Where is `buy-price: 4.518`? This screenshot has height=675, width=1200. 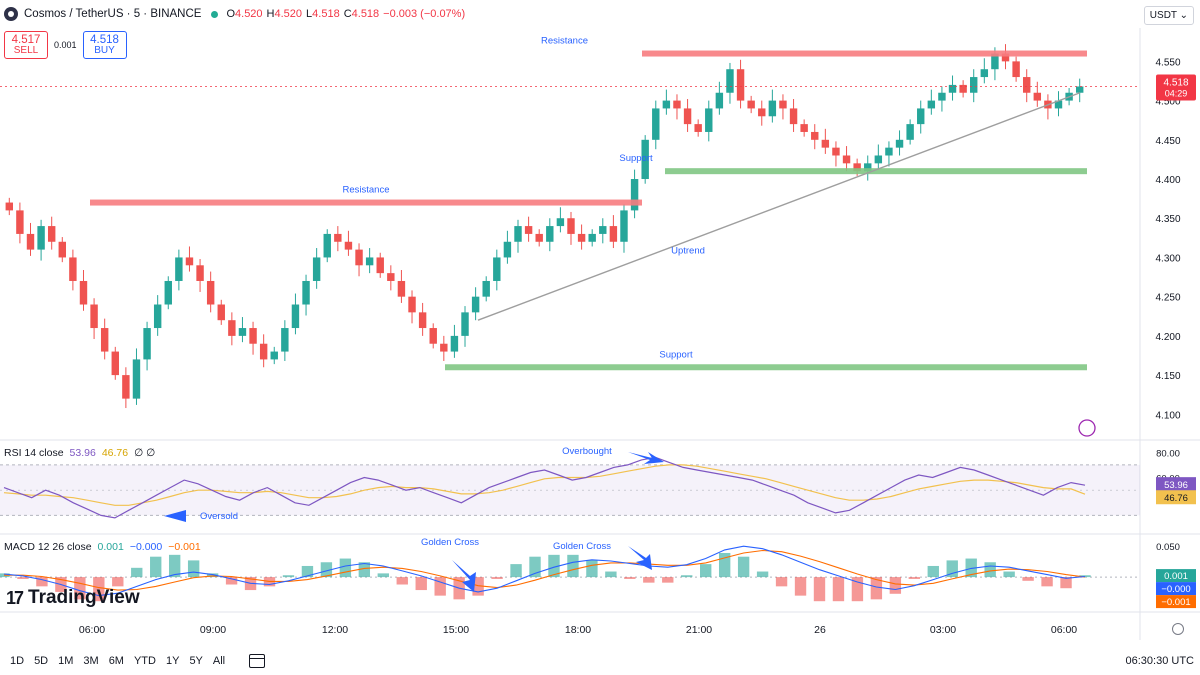 buy-price: 4.518 is located at coordinates (104, 39).